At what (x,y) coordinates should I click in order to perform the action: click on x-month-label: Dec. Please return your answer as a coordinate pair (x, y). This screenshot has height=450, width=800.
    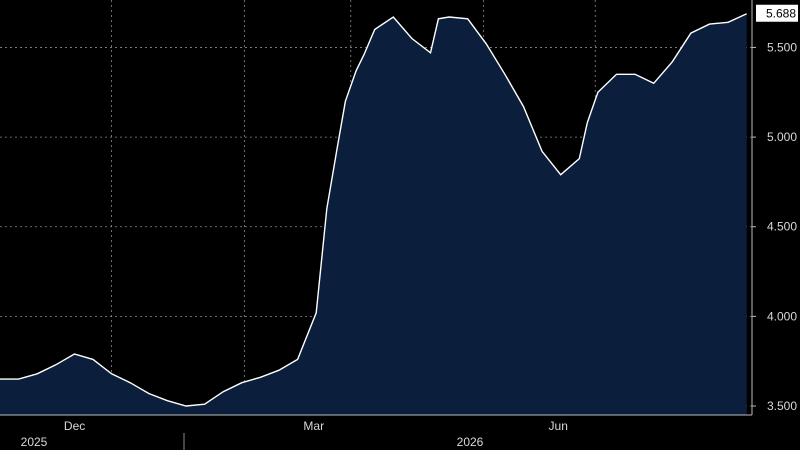
    Looking at the image, I should click on (74, 426).